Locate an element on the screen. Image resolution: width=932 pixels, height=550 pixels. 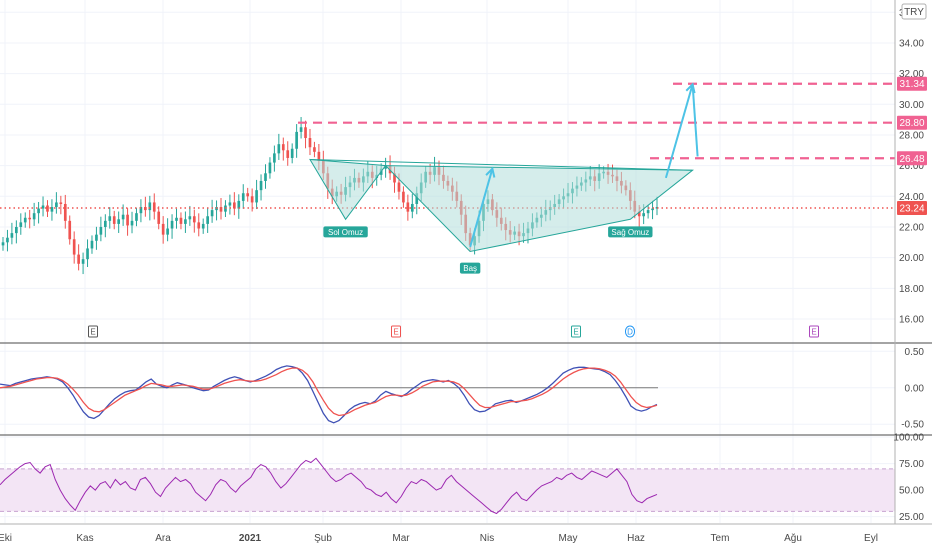
pattern-left-shoulder is located at coordinates (348, 189).